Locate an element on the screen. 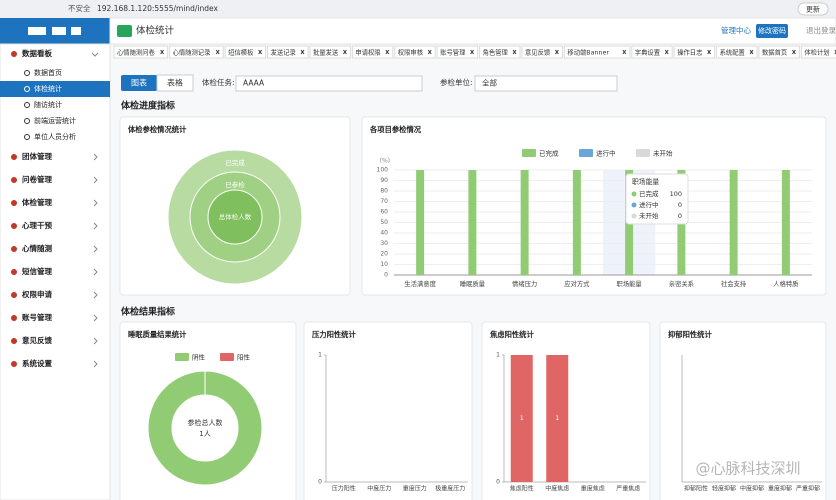 The image size is (836, 500). center-link: 管理中心 is located at coordinates (736, 30).